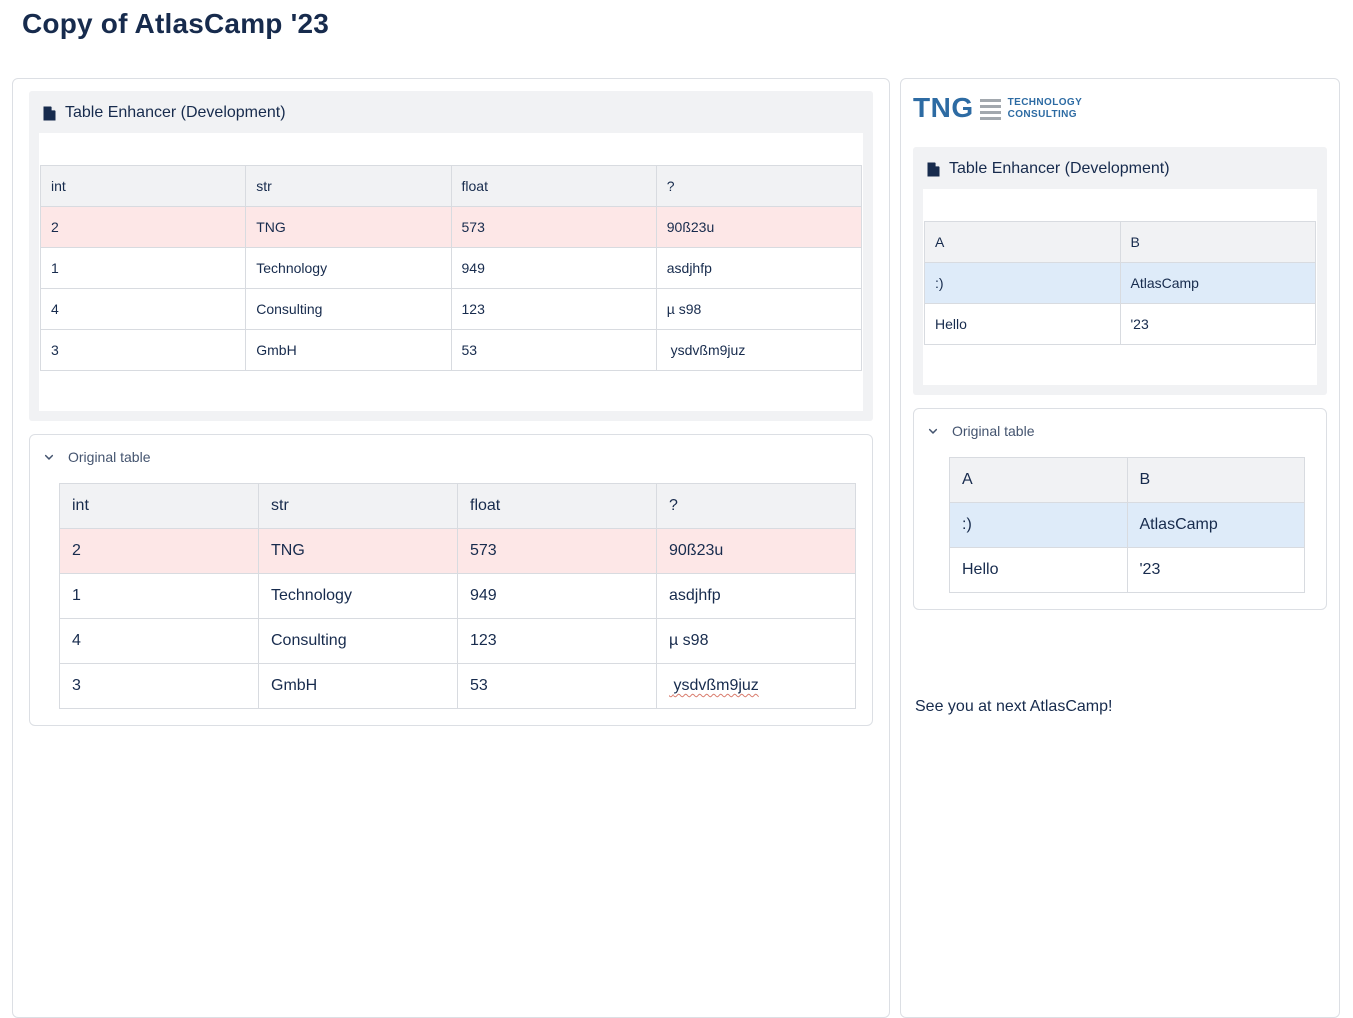 The height and width of the screenshot is (1018, 1353). Describe the element at coordinates (943, 107) in the screenshot. I see `tng-logo-text: TNG` at that location.